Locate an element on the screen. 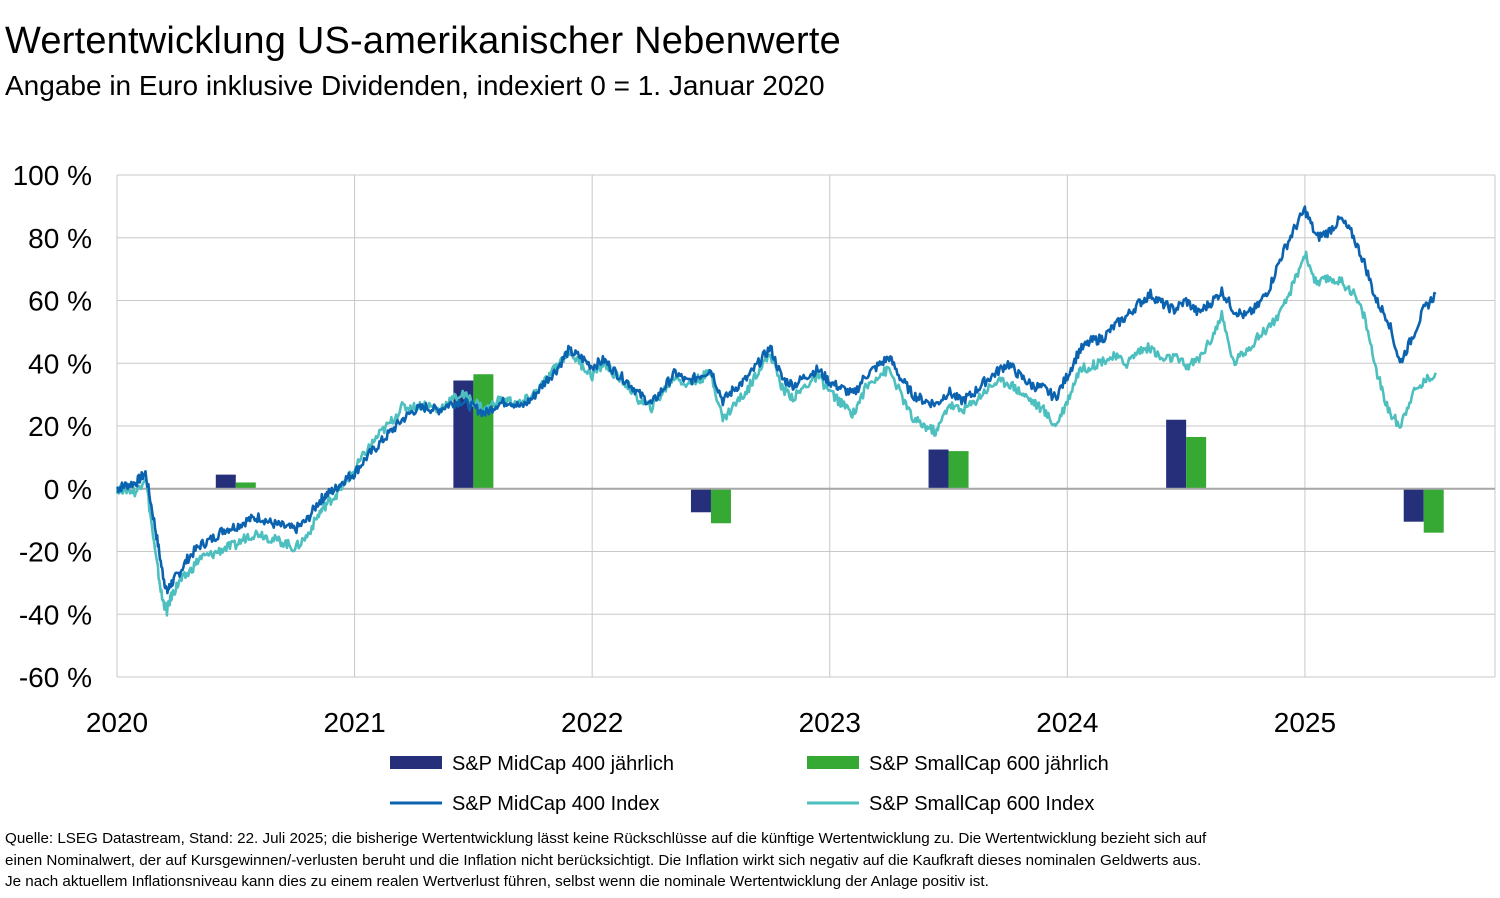 This screenshot has height=898, width=1500. y-tick-label: 60 % is located at coordinates (60, 301).